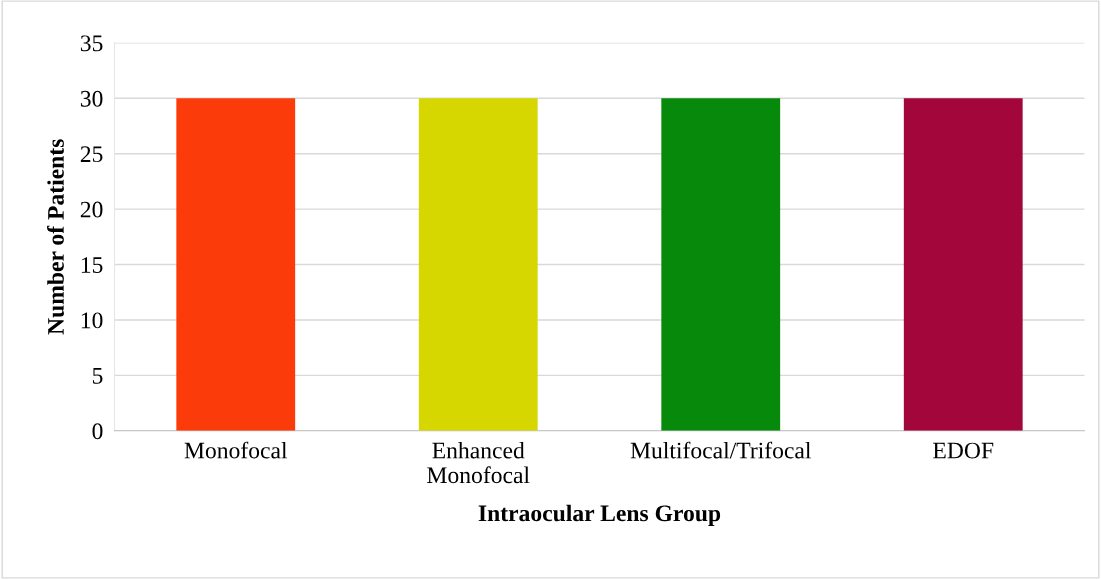  What do you see at coordinates (97, 431) in the screenshot?
I see `y-tick-label: 0` at bounding box center [97, 431].